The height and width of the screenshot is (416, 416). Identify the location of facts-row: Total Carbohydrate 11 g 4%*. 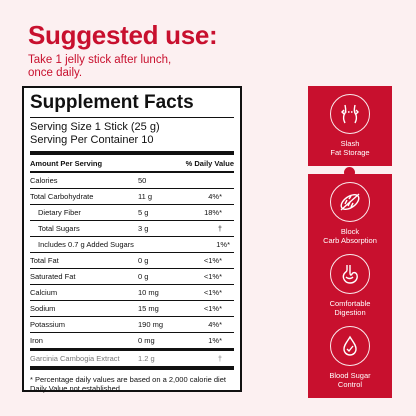
(132, 197).